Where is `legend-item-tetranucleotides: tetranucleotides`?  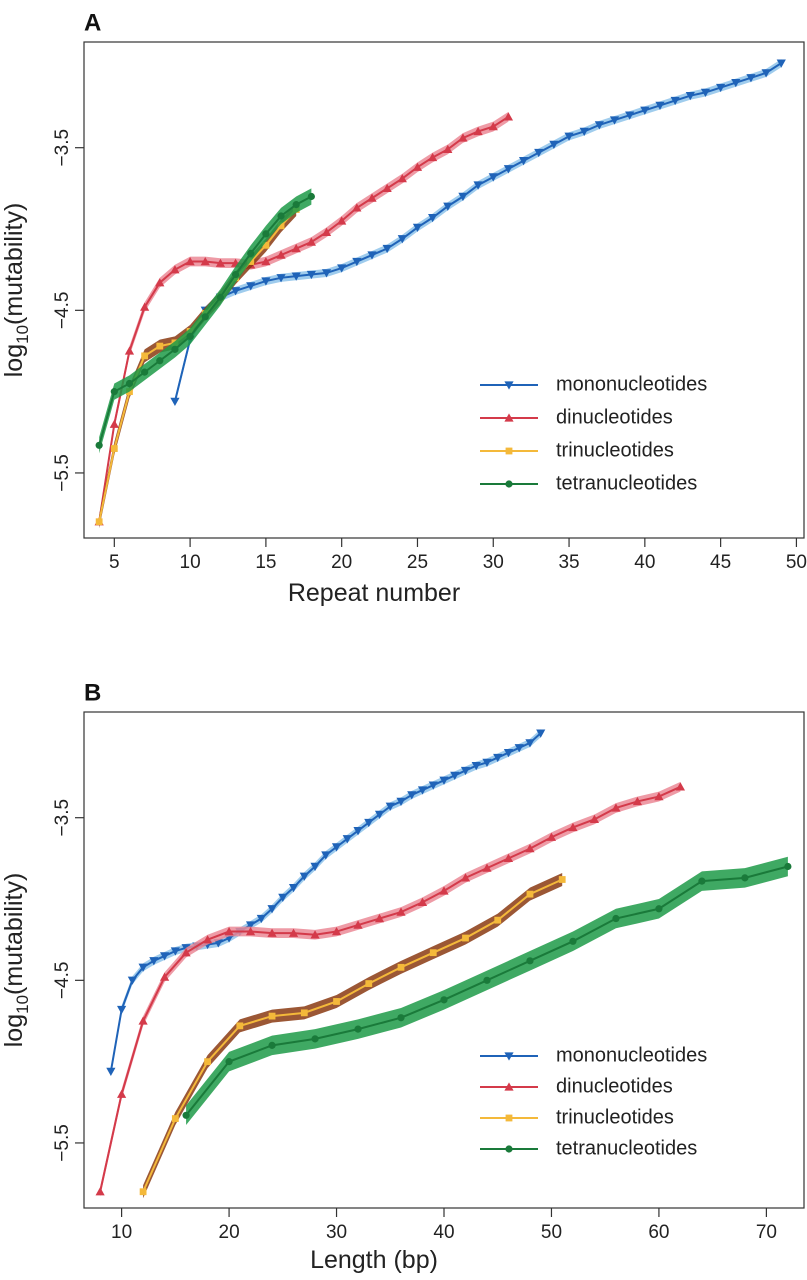 legend-item-tetranucleotides: tetranucleotides is located at coordinates (588, 483).